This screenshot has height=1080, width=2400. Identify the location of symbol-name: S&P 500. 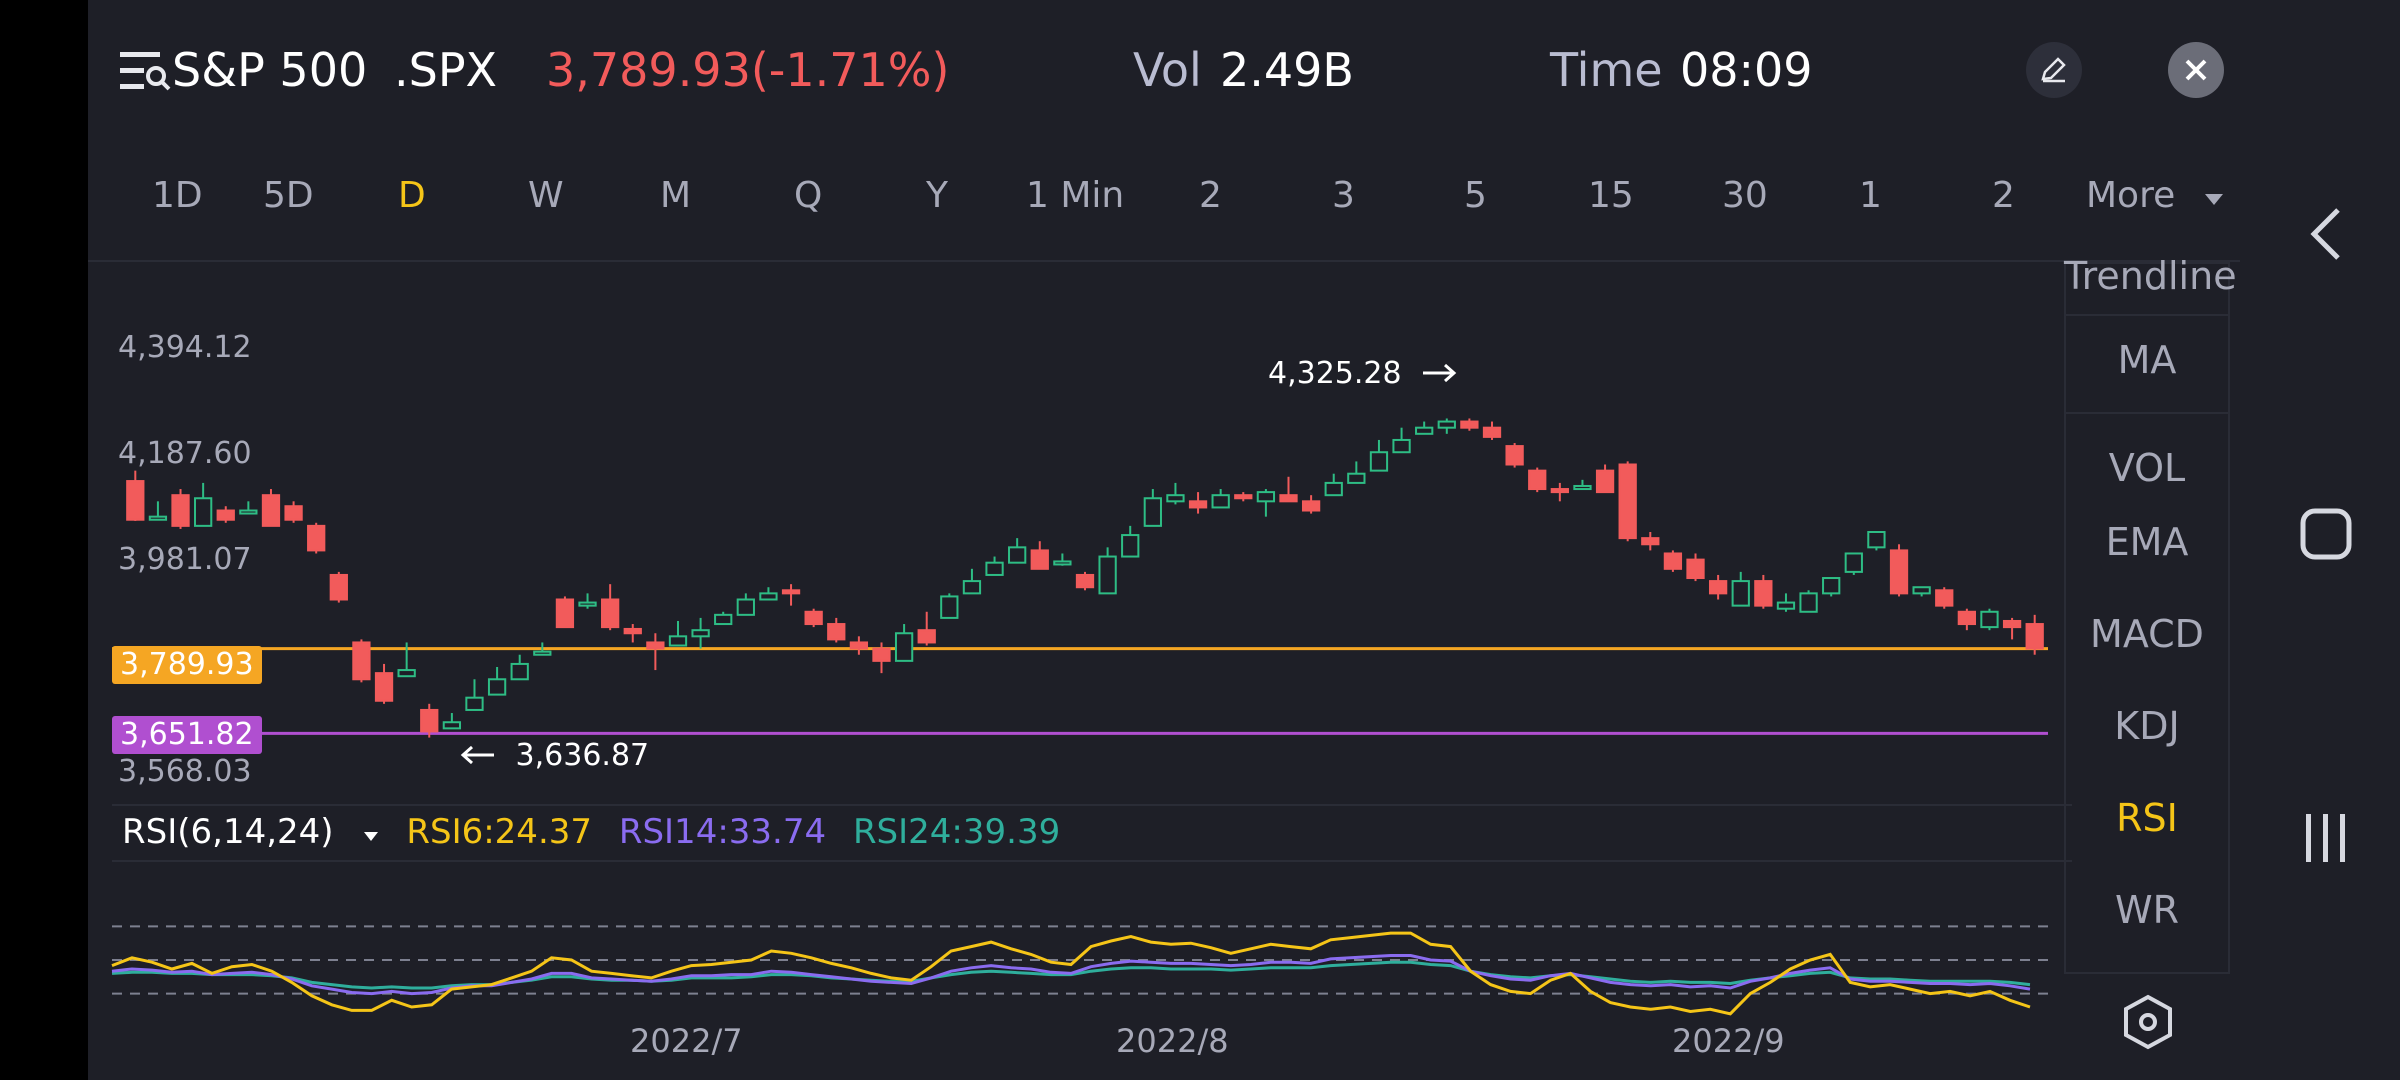
(270, 70).